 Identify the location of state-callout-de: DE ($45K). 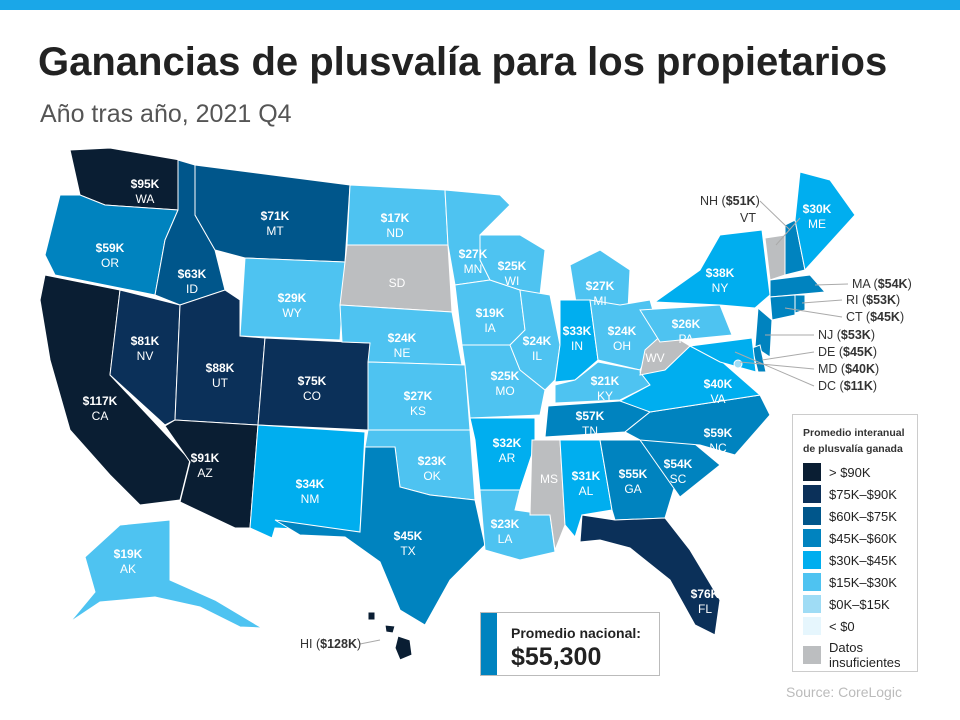
(847, 352).